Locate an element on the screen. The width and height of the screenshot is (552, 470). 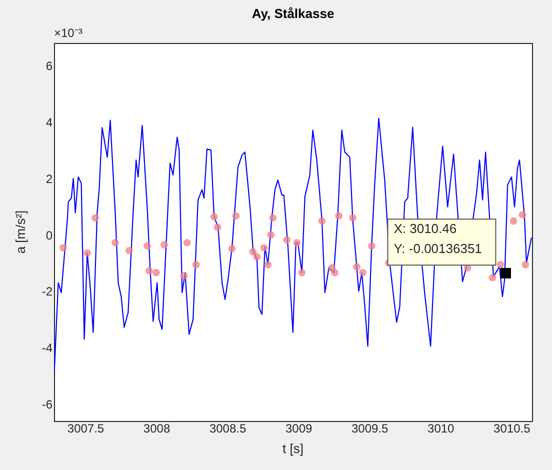
x-tick-label: 3009 is located at coordinates (298, 429).